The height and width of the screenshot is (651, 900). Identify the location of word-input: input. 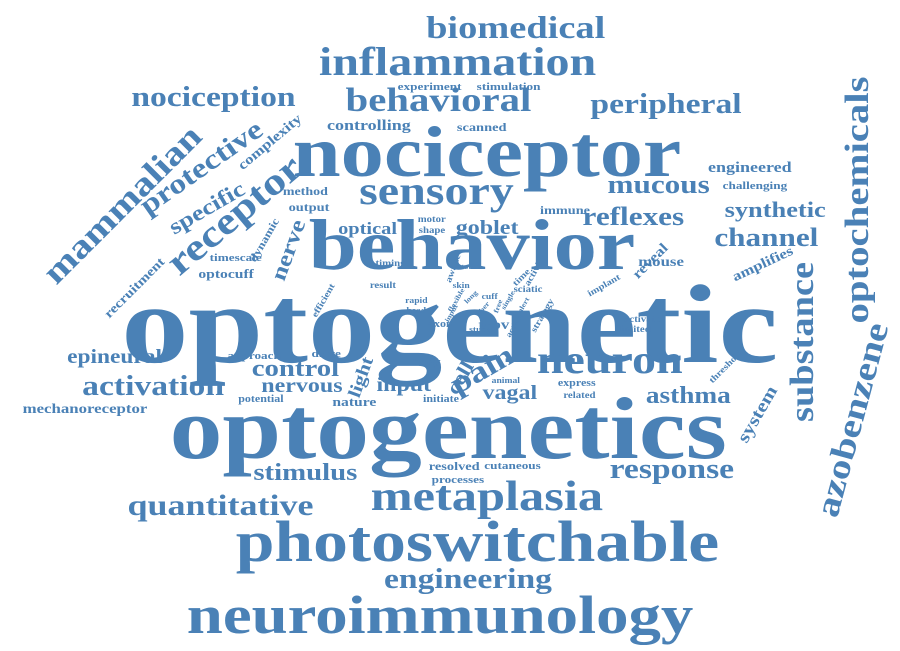
(404, 385).